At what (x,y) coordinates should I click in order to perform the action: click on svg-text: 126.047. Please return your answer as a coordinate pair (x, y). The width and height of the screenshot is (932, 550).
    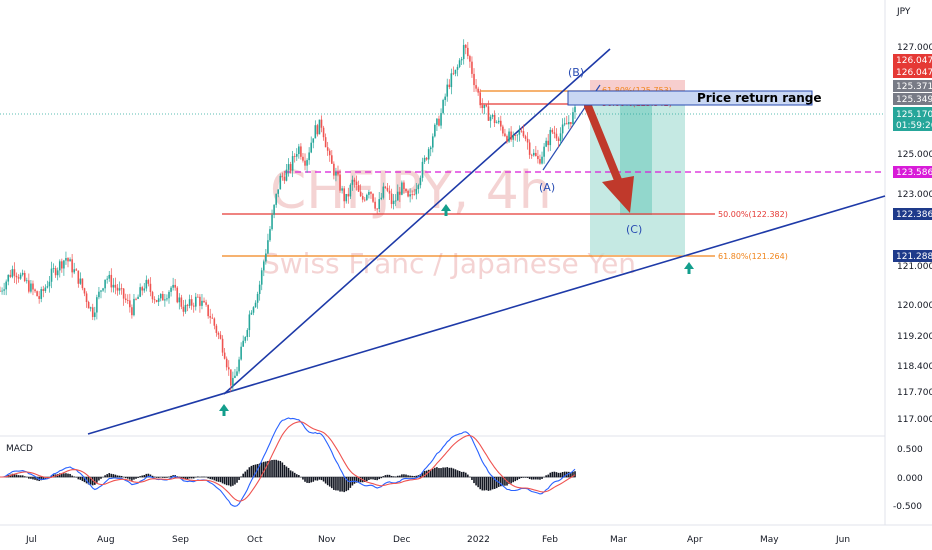
    Looking at the image, I should click on (914, 61).